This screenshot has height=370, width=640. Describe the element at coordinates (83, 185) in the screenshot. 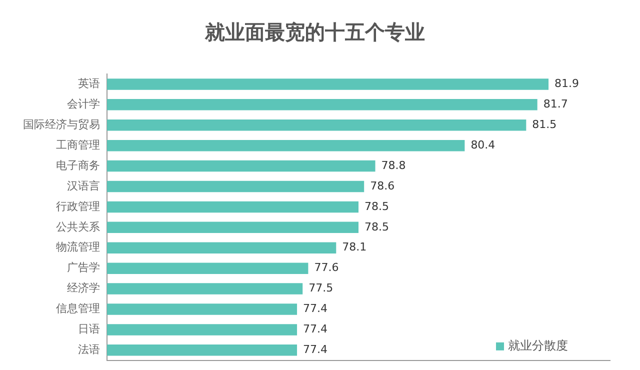

I see `y-tick-label: 汉语言` at that location.